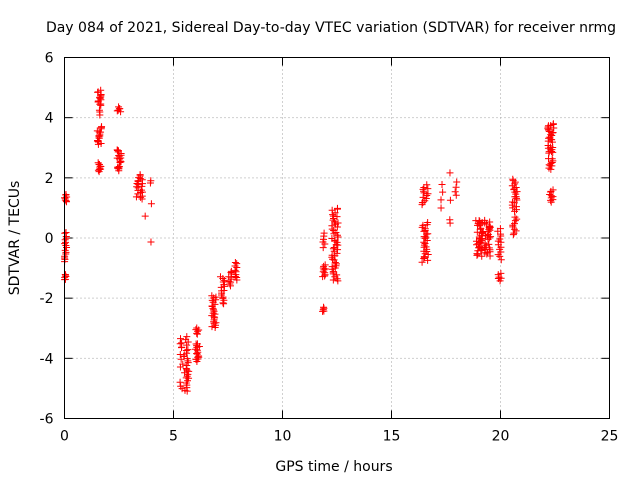 This screenshot has width=640, height=480. I want to click on x-axis-label: GPS time / hours, so click(333, 467).